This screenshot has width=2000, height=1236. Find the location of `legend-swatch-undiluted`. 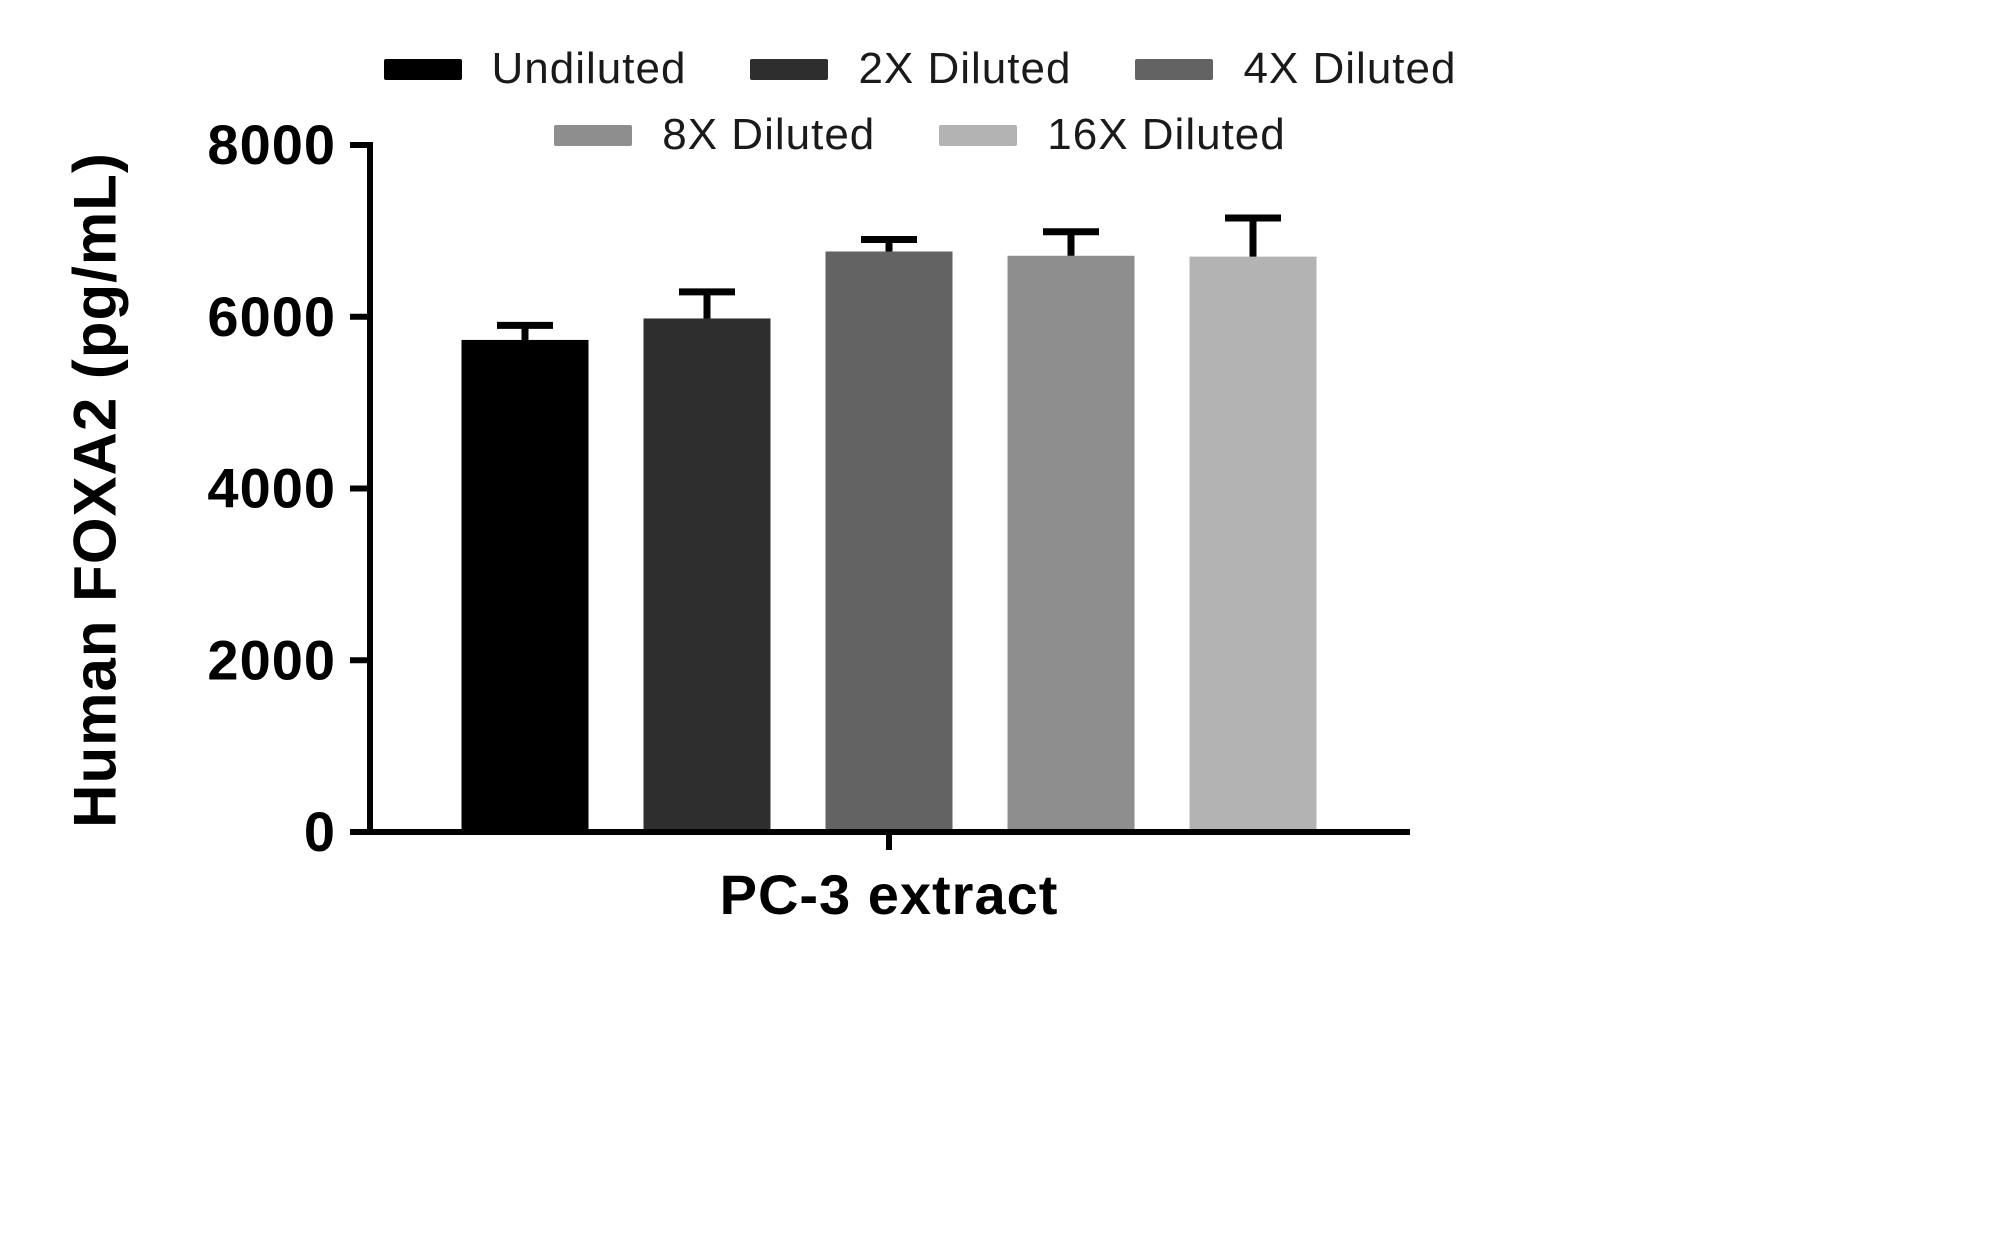

legend-swatch-undiluted is located at coordinates (422, 69).